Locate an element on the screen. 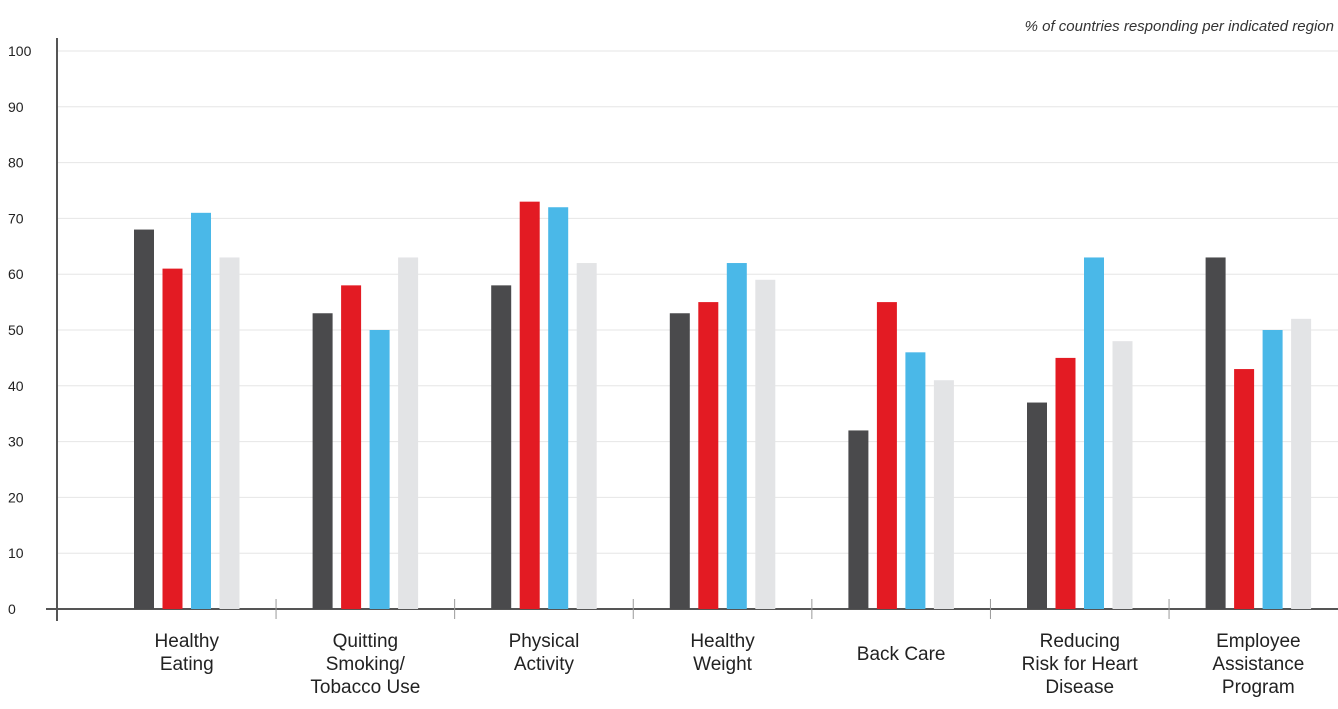  x-tick-label: Risk for Heart is located at coordinates (1080, 664).